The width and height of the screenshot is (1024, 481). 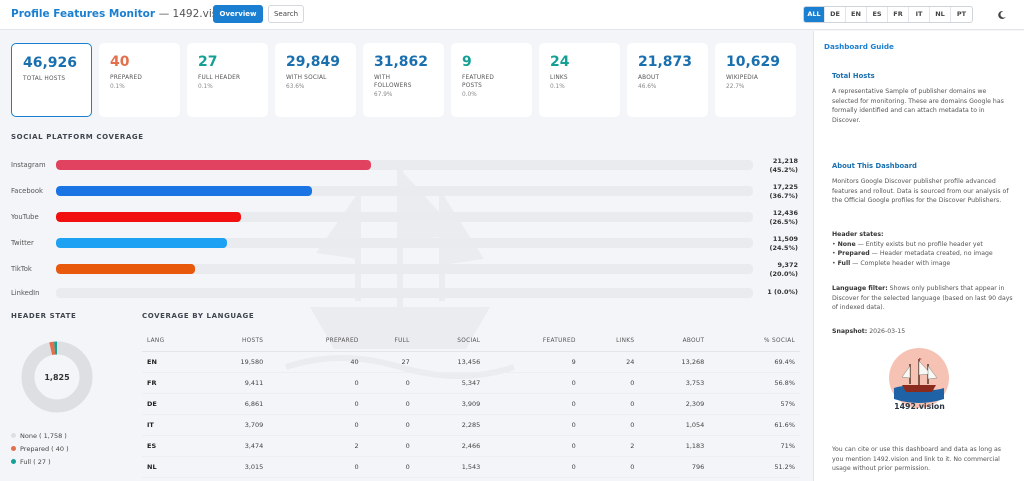 What do you see at coordinates (44, 79) in the screenshot?
I see `stat-label: TOTAL HOSTS` at bounding box center [44, 79].